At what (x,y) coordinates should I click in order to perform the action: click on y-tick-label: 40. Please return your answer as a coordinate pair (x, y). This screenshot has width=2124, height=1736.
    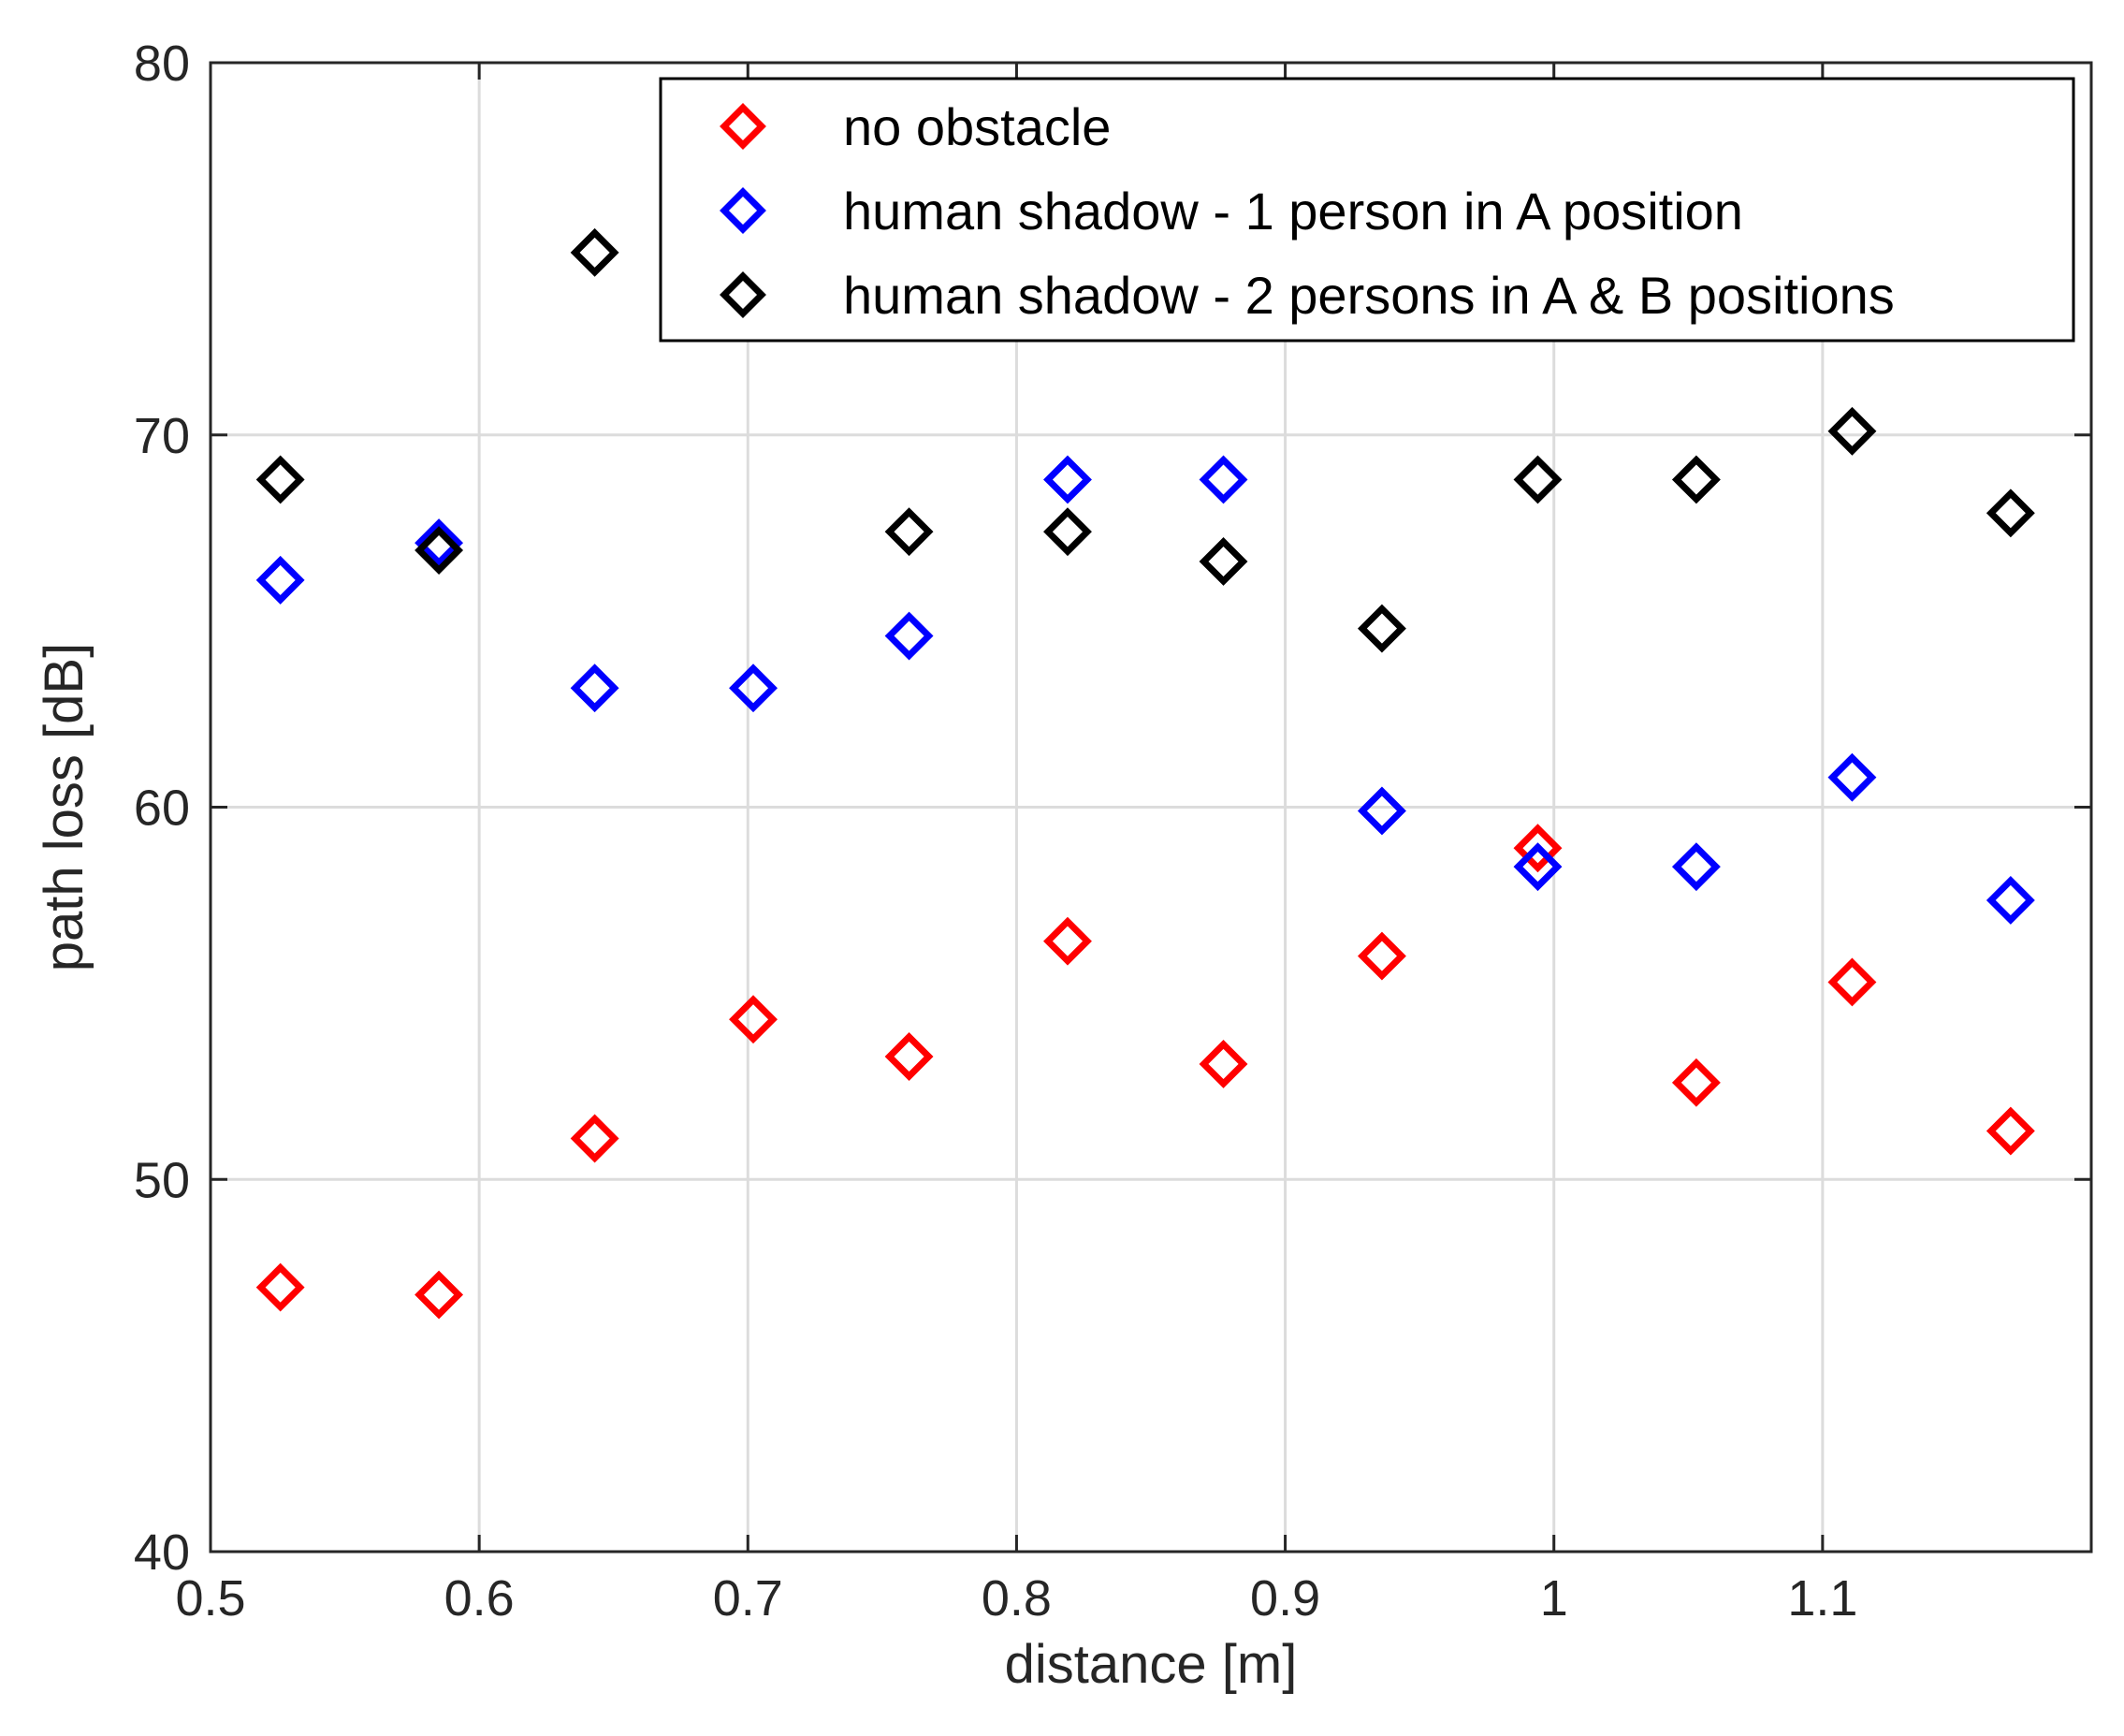
    Looking at the image, I should click on (162, 1552).